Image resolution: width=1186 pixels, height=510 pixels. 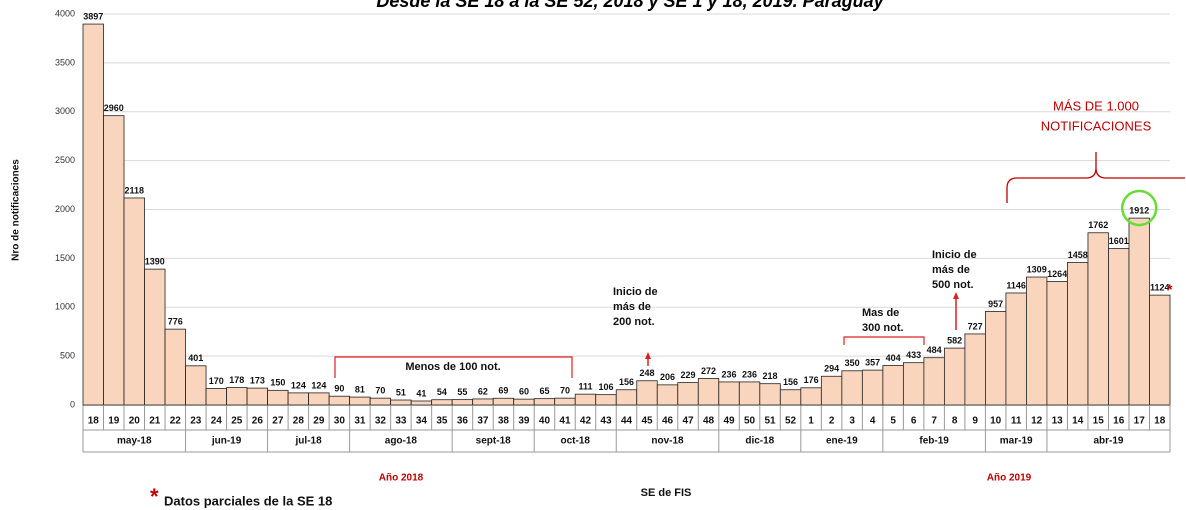 What do you see at coordinates (832, 421) in the screenshot?
I see `x-tick-label: 2` at bounding box center [832, 421].